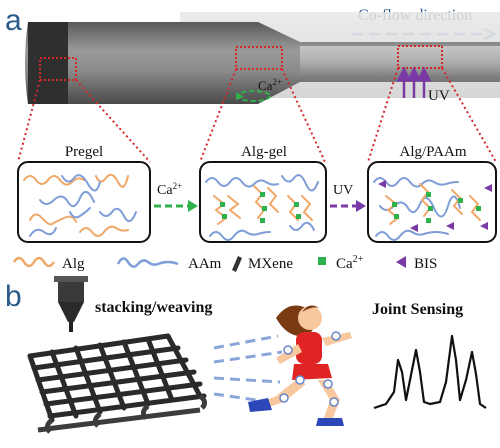 This screenshot has width=500, height=448. Describe the element at coordinates (260, 405) in the screenshot. I see `runner-shoe-back` at that location.